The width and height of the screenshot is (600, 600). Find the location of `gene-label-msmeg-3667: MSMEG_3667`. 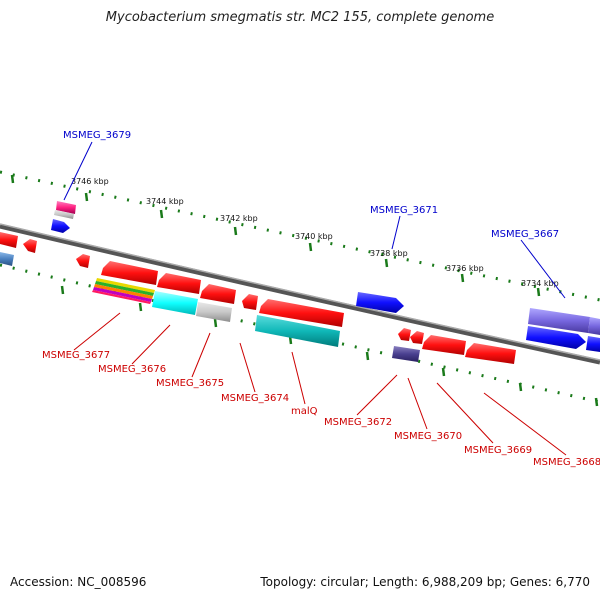

gene-label-msmeg-3667: MSMEG_3667 is located at coordinates (525, 234).